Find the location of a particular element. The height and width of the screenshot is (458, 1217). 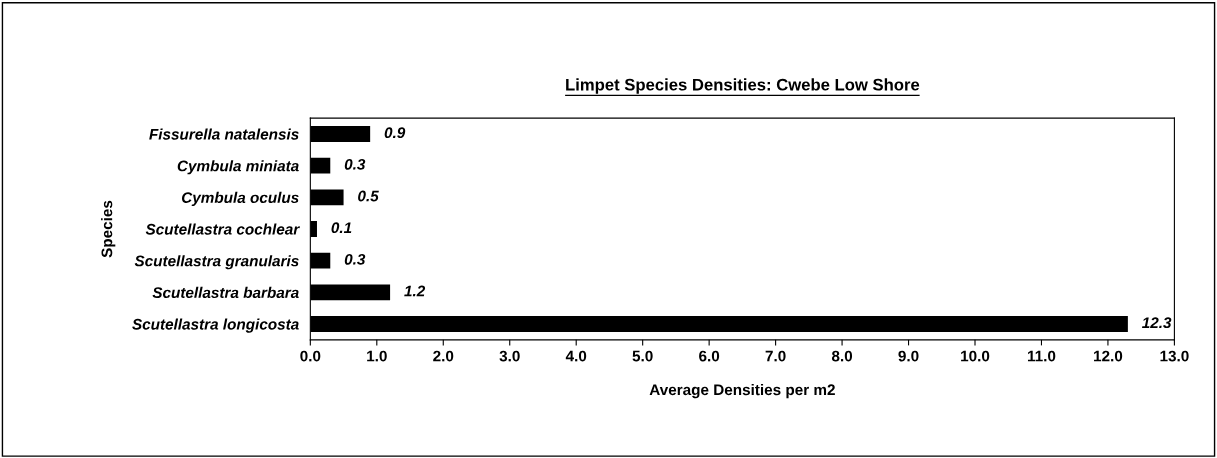

data-label: 0.5 is located at coordinates (368, 196).